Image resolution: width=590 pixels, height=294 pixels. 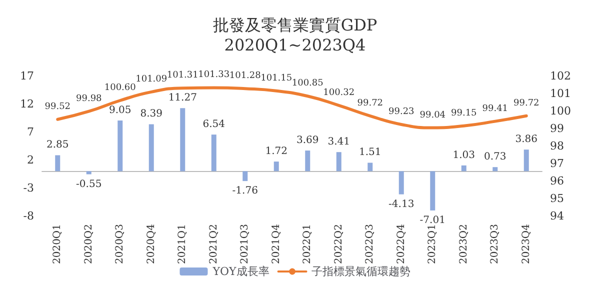 I want to click on y-tick-label: 12, so click(x=27, y=104).